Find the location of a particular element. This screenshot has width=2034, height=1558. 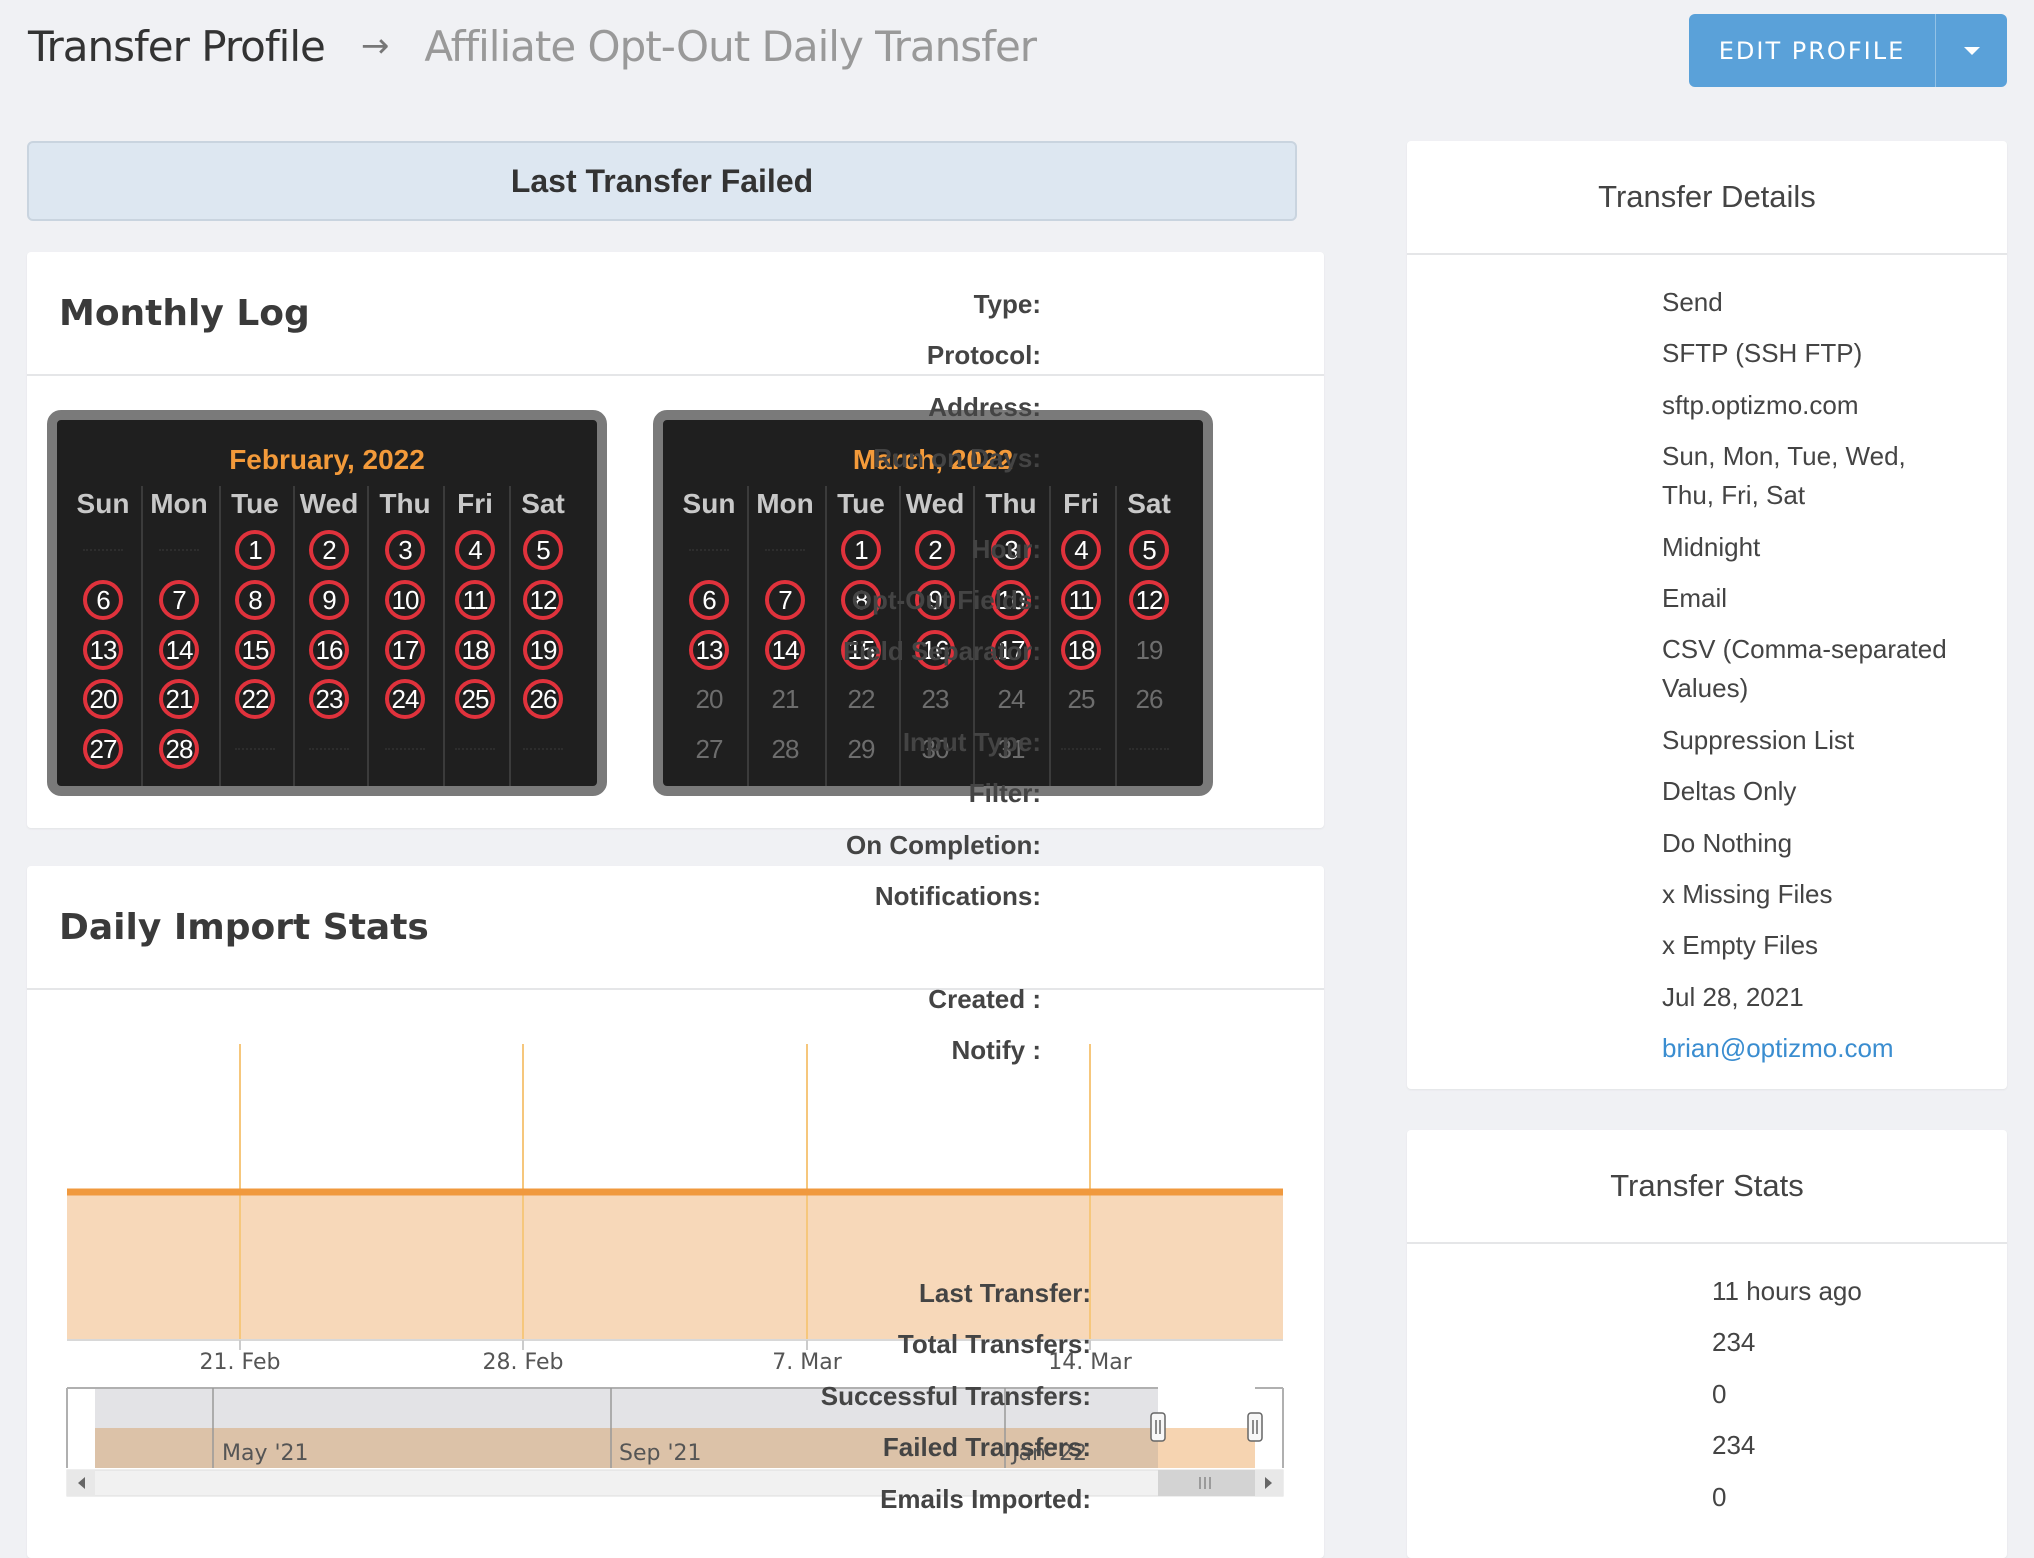

daily-import-stats-title: Daily Import Stats is located at coordinates (675, 928).